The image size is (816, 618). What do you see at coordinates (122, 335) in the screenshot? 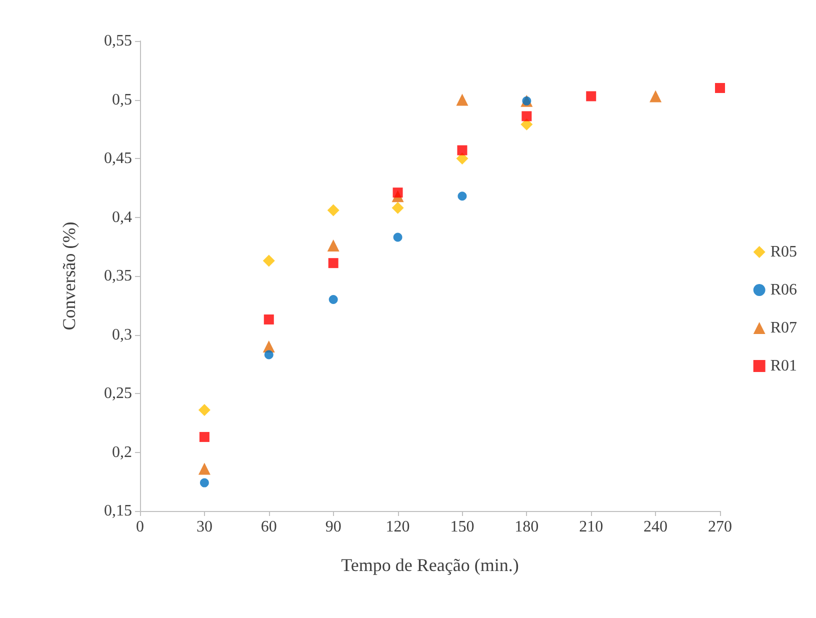
I see `y-tick-label: 0,3` at bounding box center [122, 335].